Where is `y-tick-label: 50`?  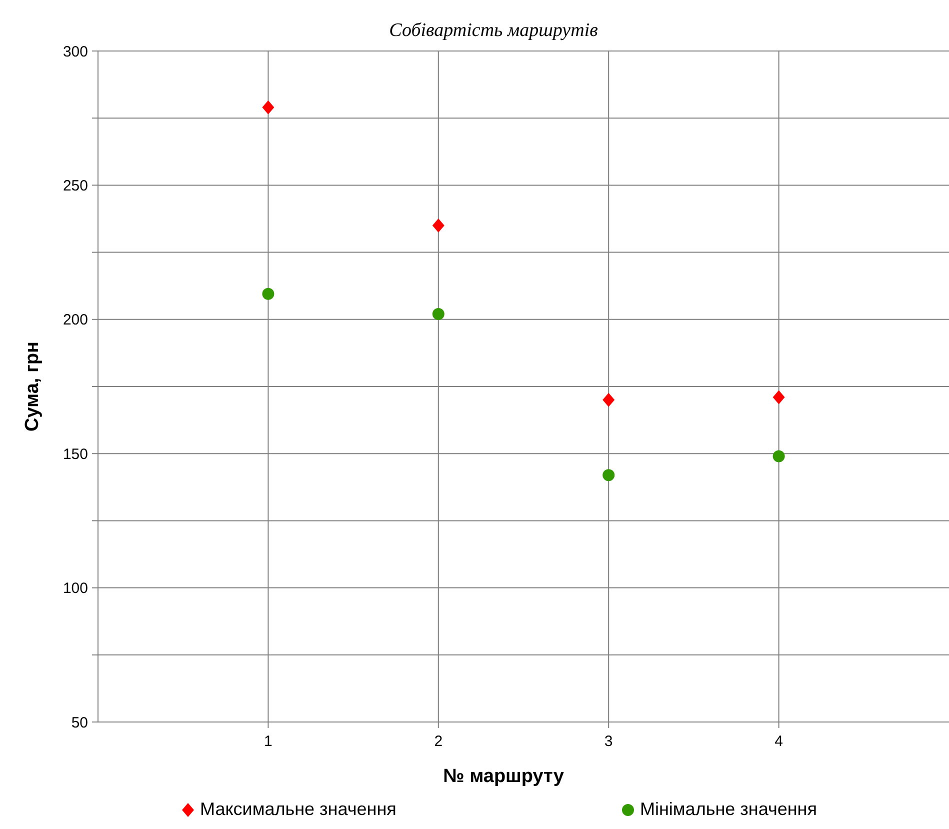
y-tick-label: 50 is located at coordinates (79, 723).